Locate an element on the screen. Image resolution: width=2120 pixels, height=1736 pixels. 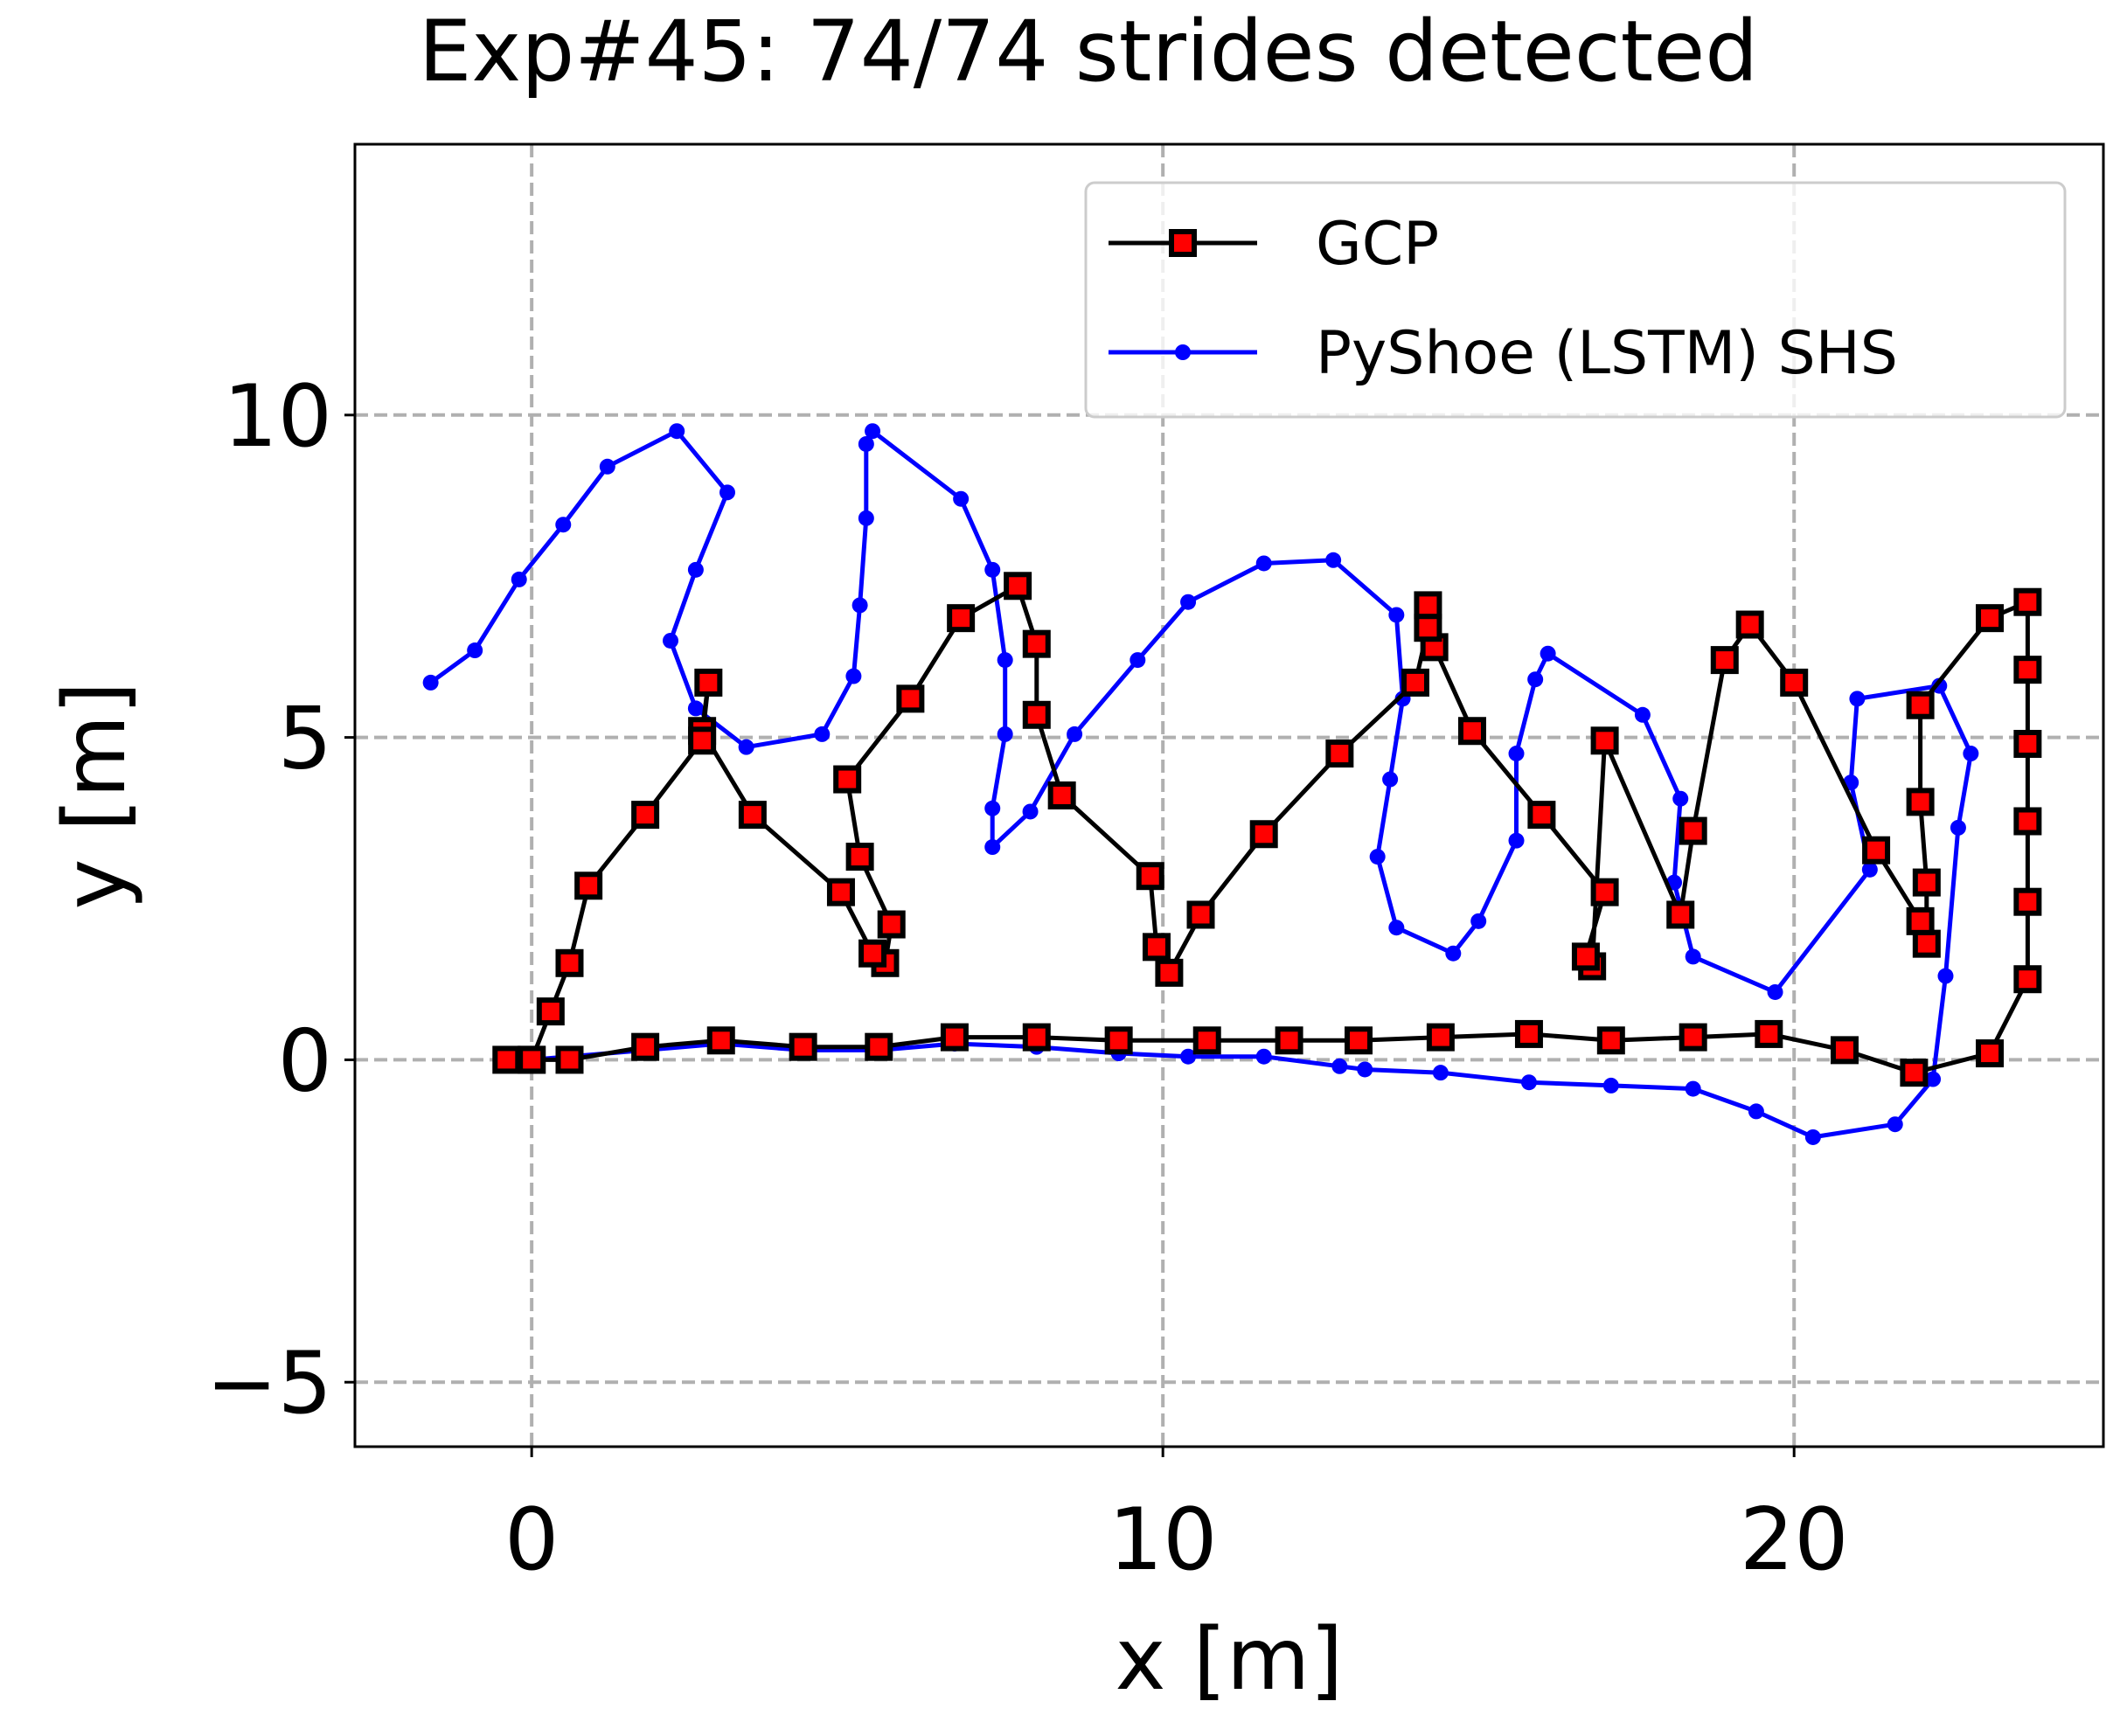
legend: GCP PyShoe (LSTM) SHS is located at coordinates (1575, 300).